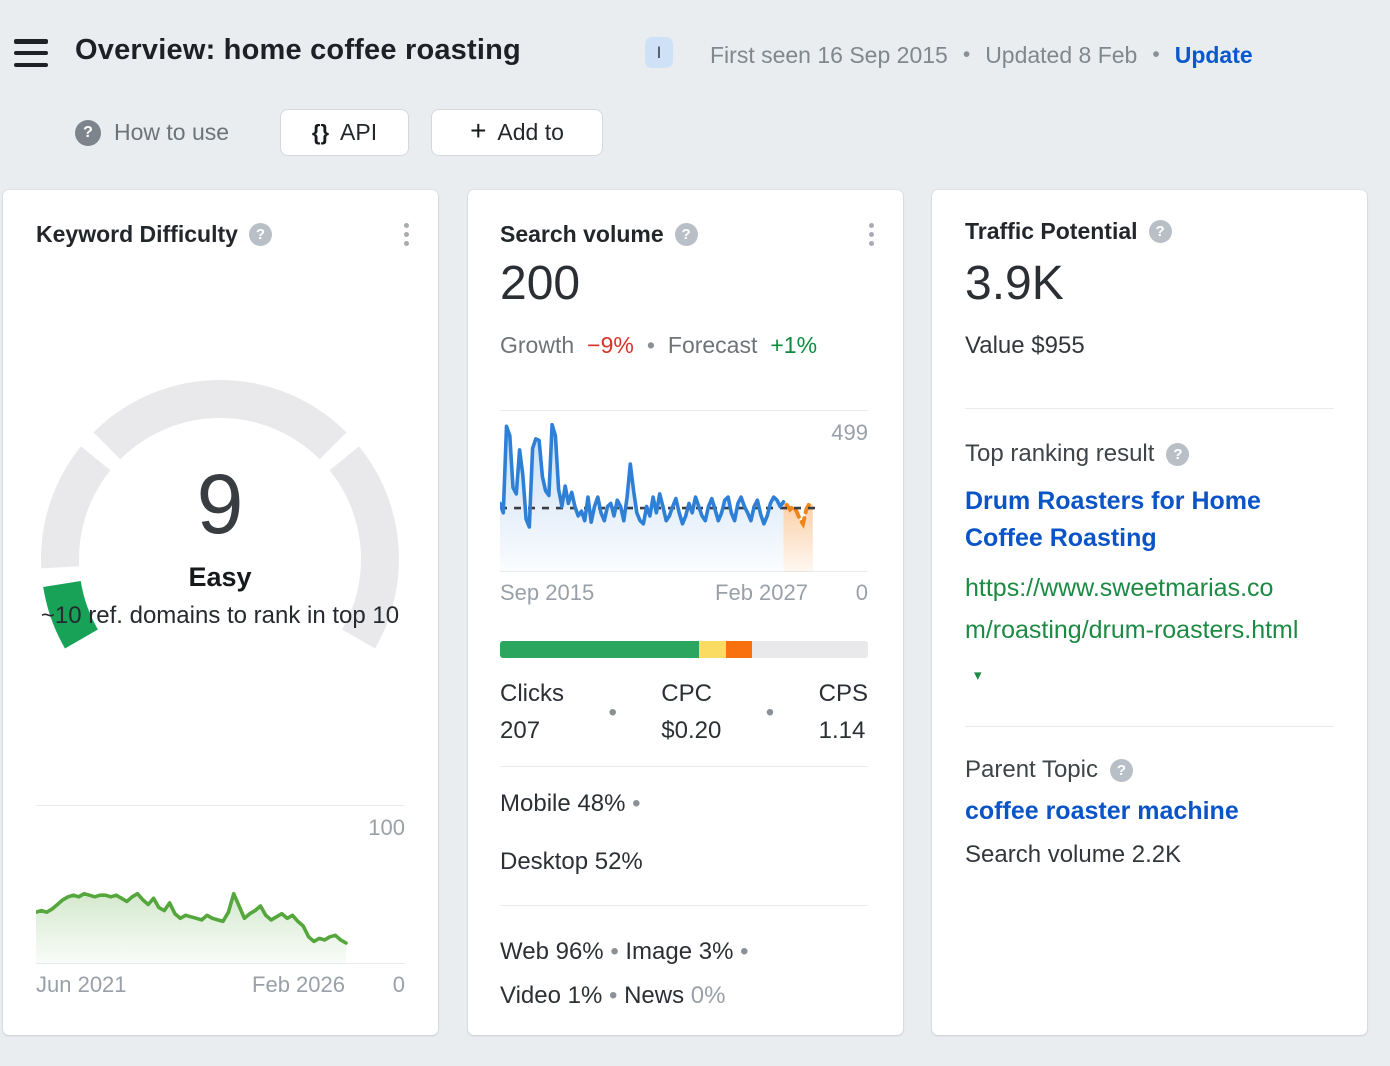 The height and width of the screenshot is (1066, 1390). What do you see at coordinates (1051, 231) in the screenshot?
I see `traffic-potential-title: Traffic Potential` at bounding box center [1051, 231].